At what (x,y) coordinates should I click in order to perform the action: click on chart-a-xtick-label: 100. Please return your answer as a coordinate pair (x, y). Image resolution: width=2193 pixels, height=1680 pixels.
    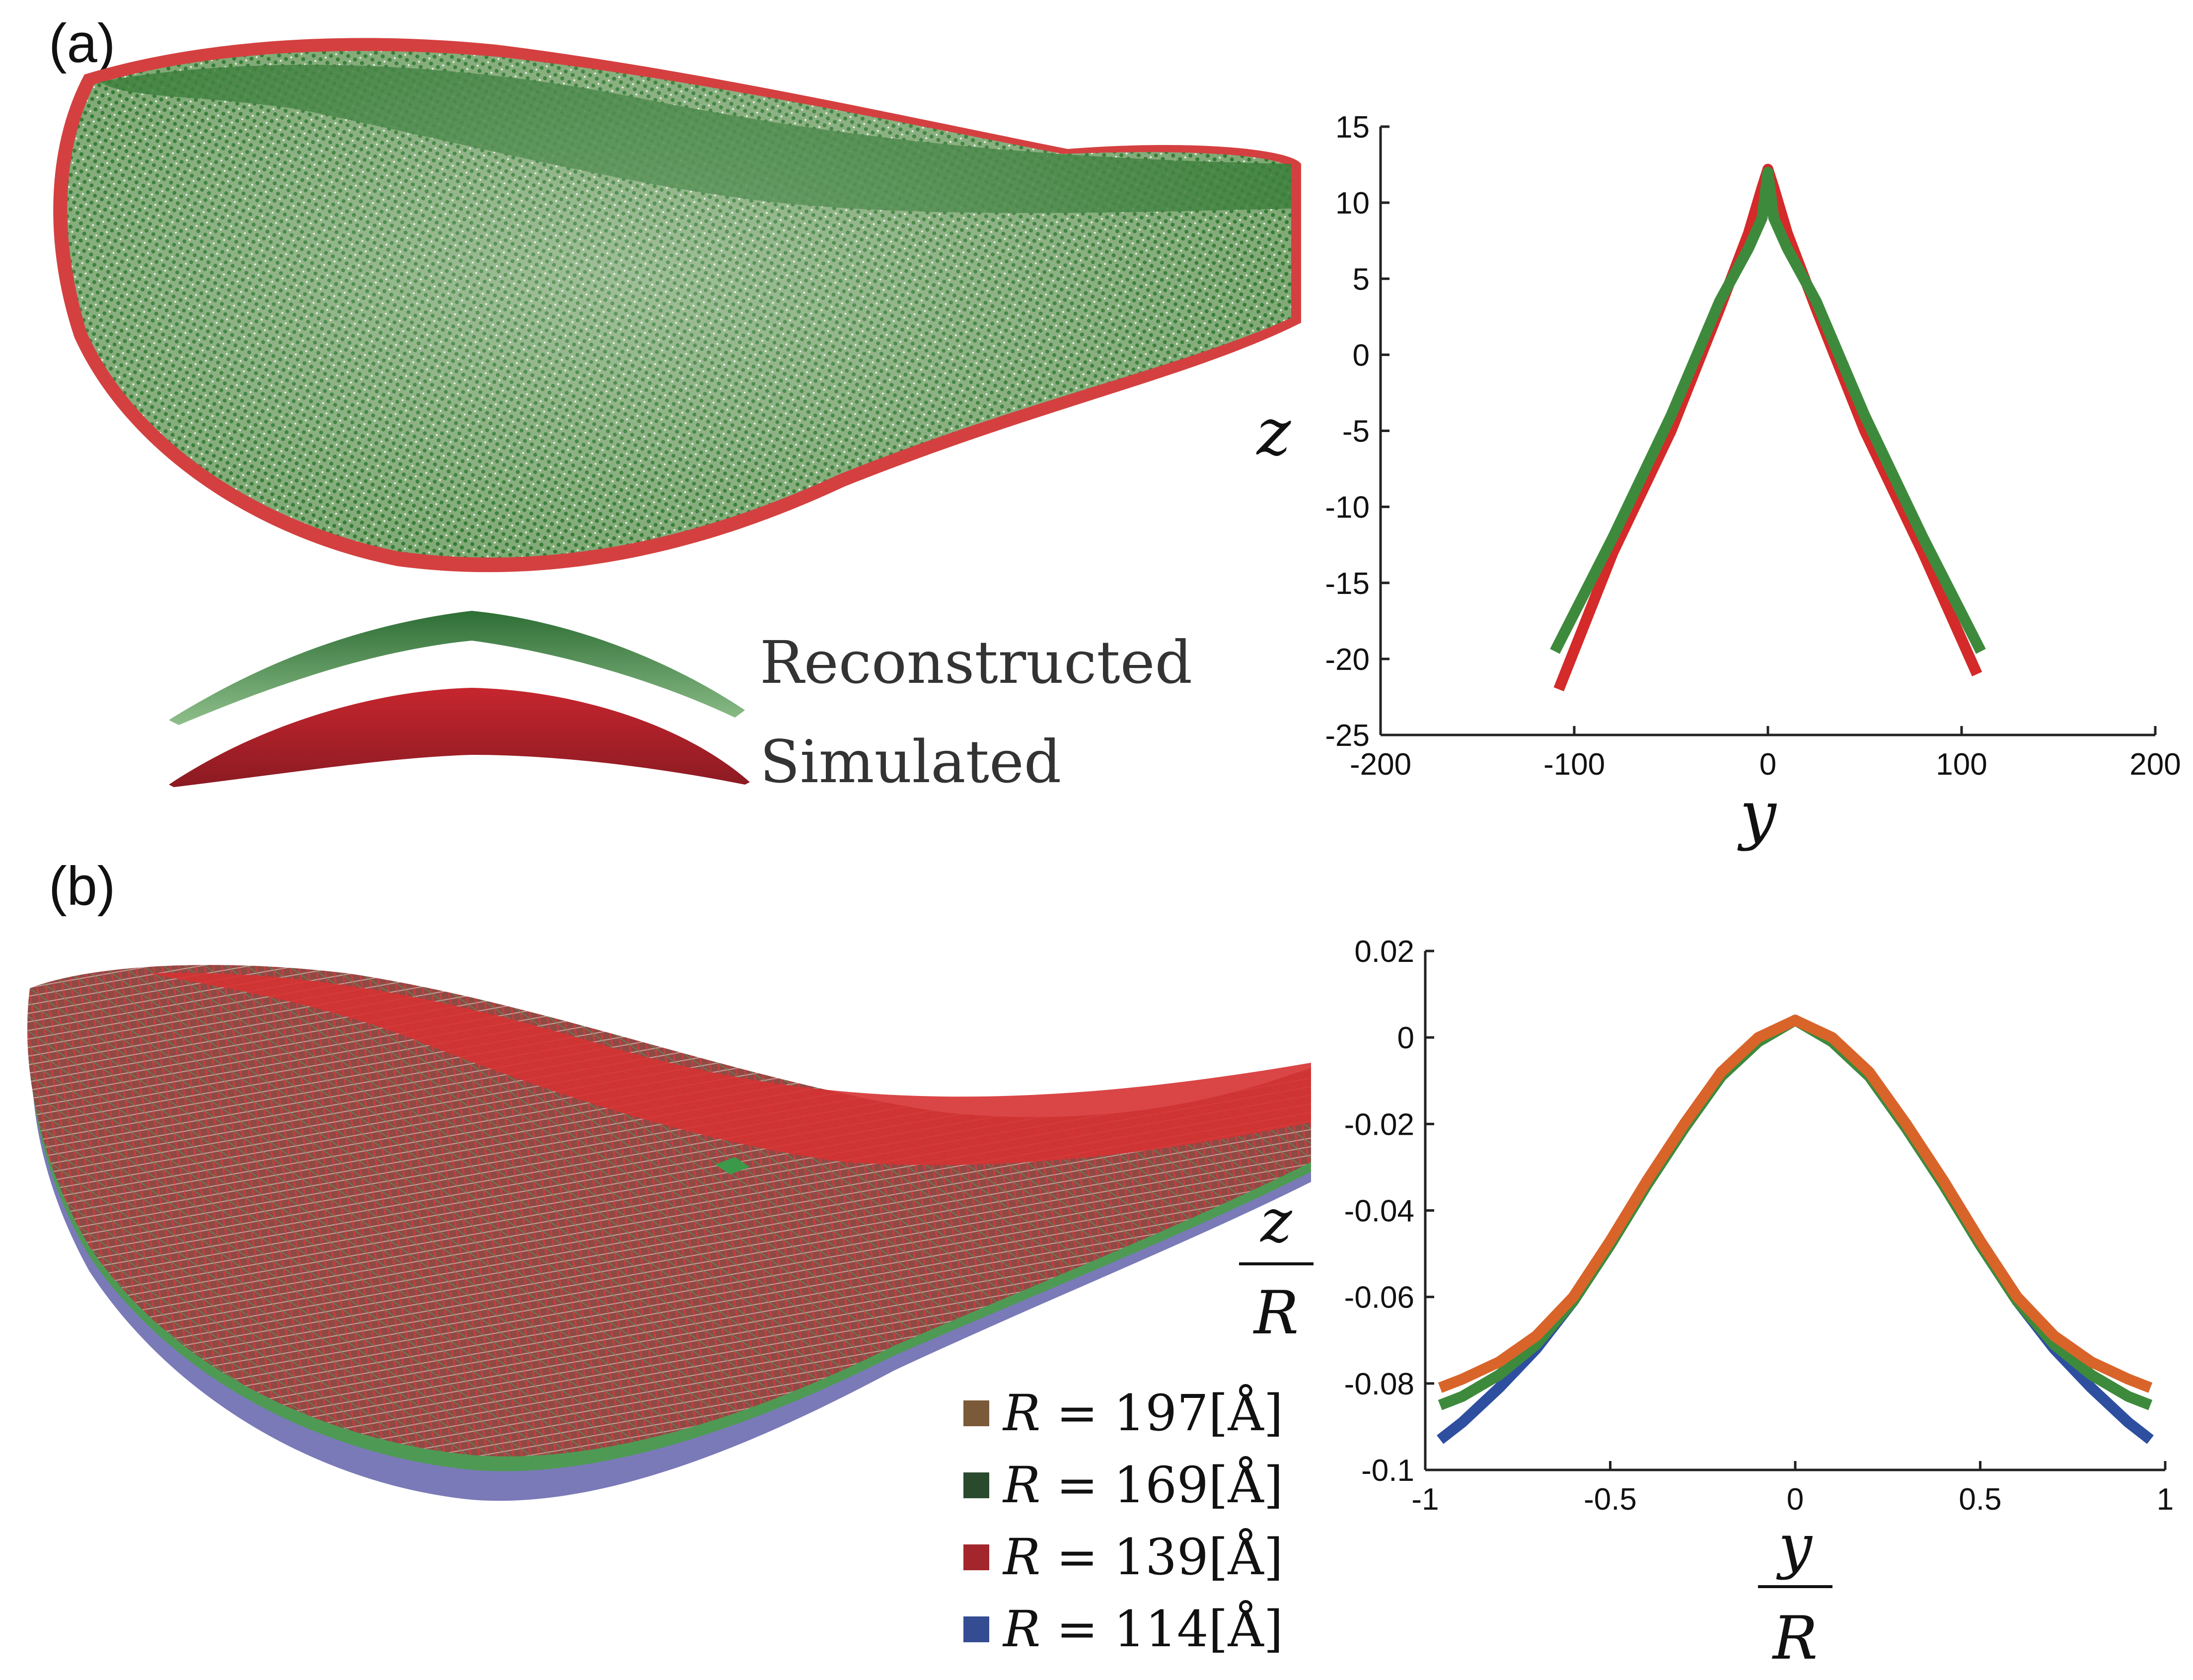
    Looking at the image, I should click on (1961, 764).